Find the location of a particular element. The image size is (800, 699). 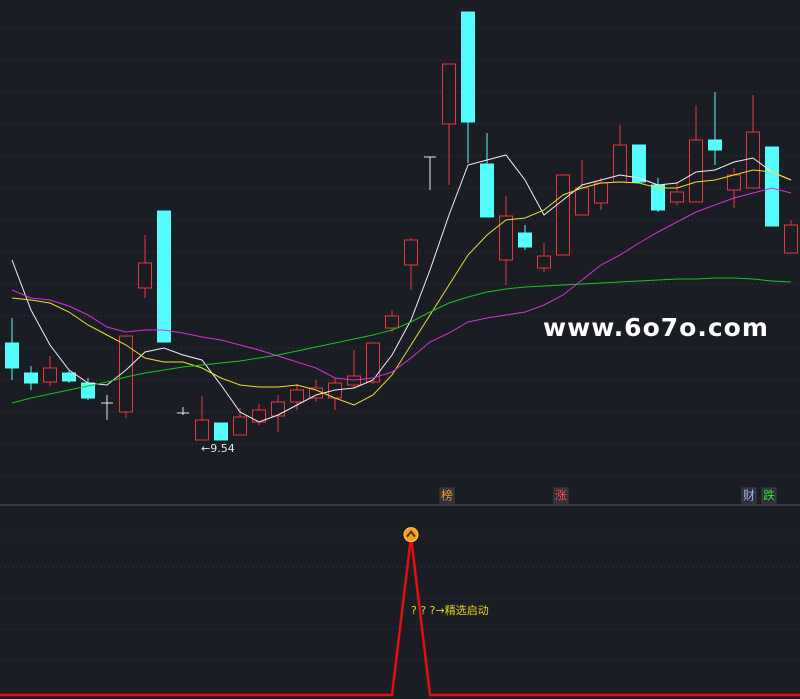

marker: 跌 is located at coordinates (769, 495).